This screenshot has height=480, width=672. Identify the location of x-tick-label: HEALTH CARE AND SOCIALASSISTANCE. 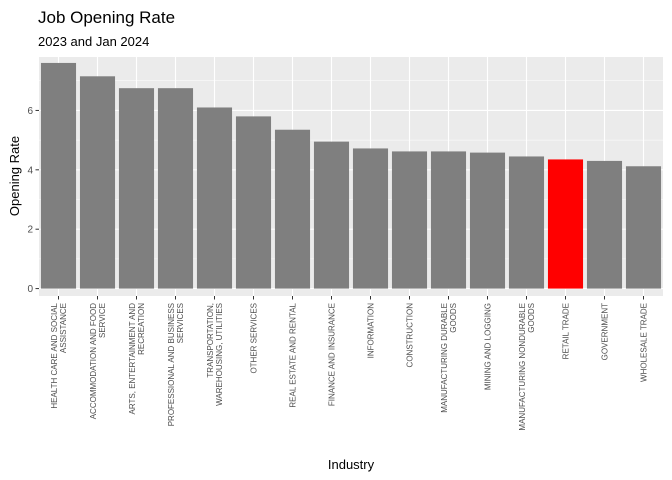
(59, 355).